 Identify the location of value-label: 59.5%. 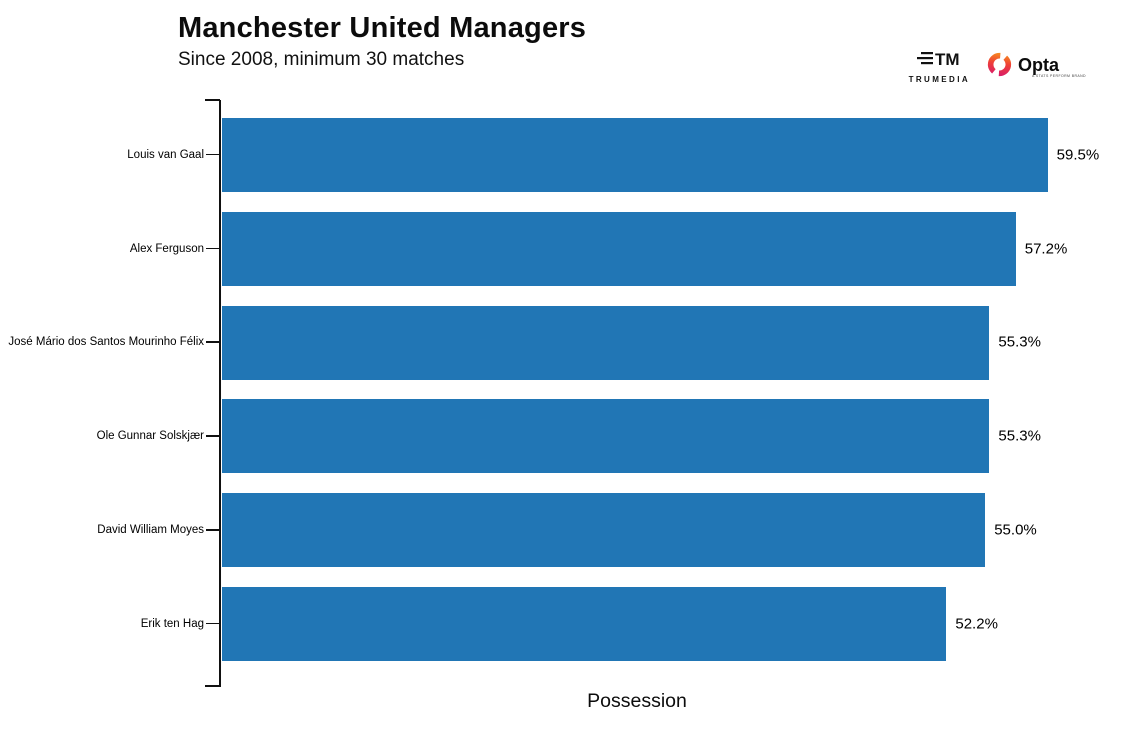
(1078, 155).